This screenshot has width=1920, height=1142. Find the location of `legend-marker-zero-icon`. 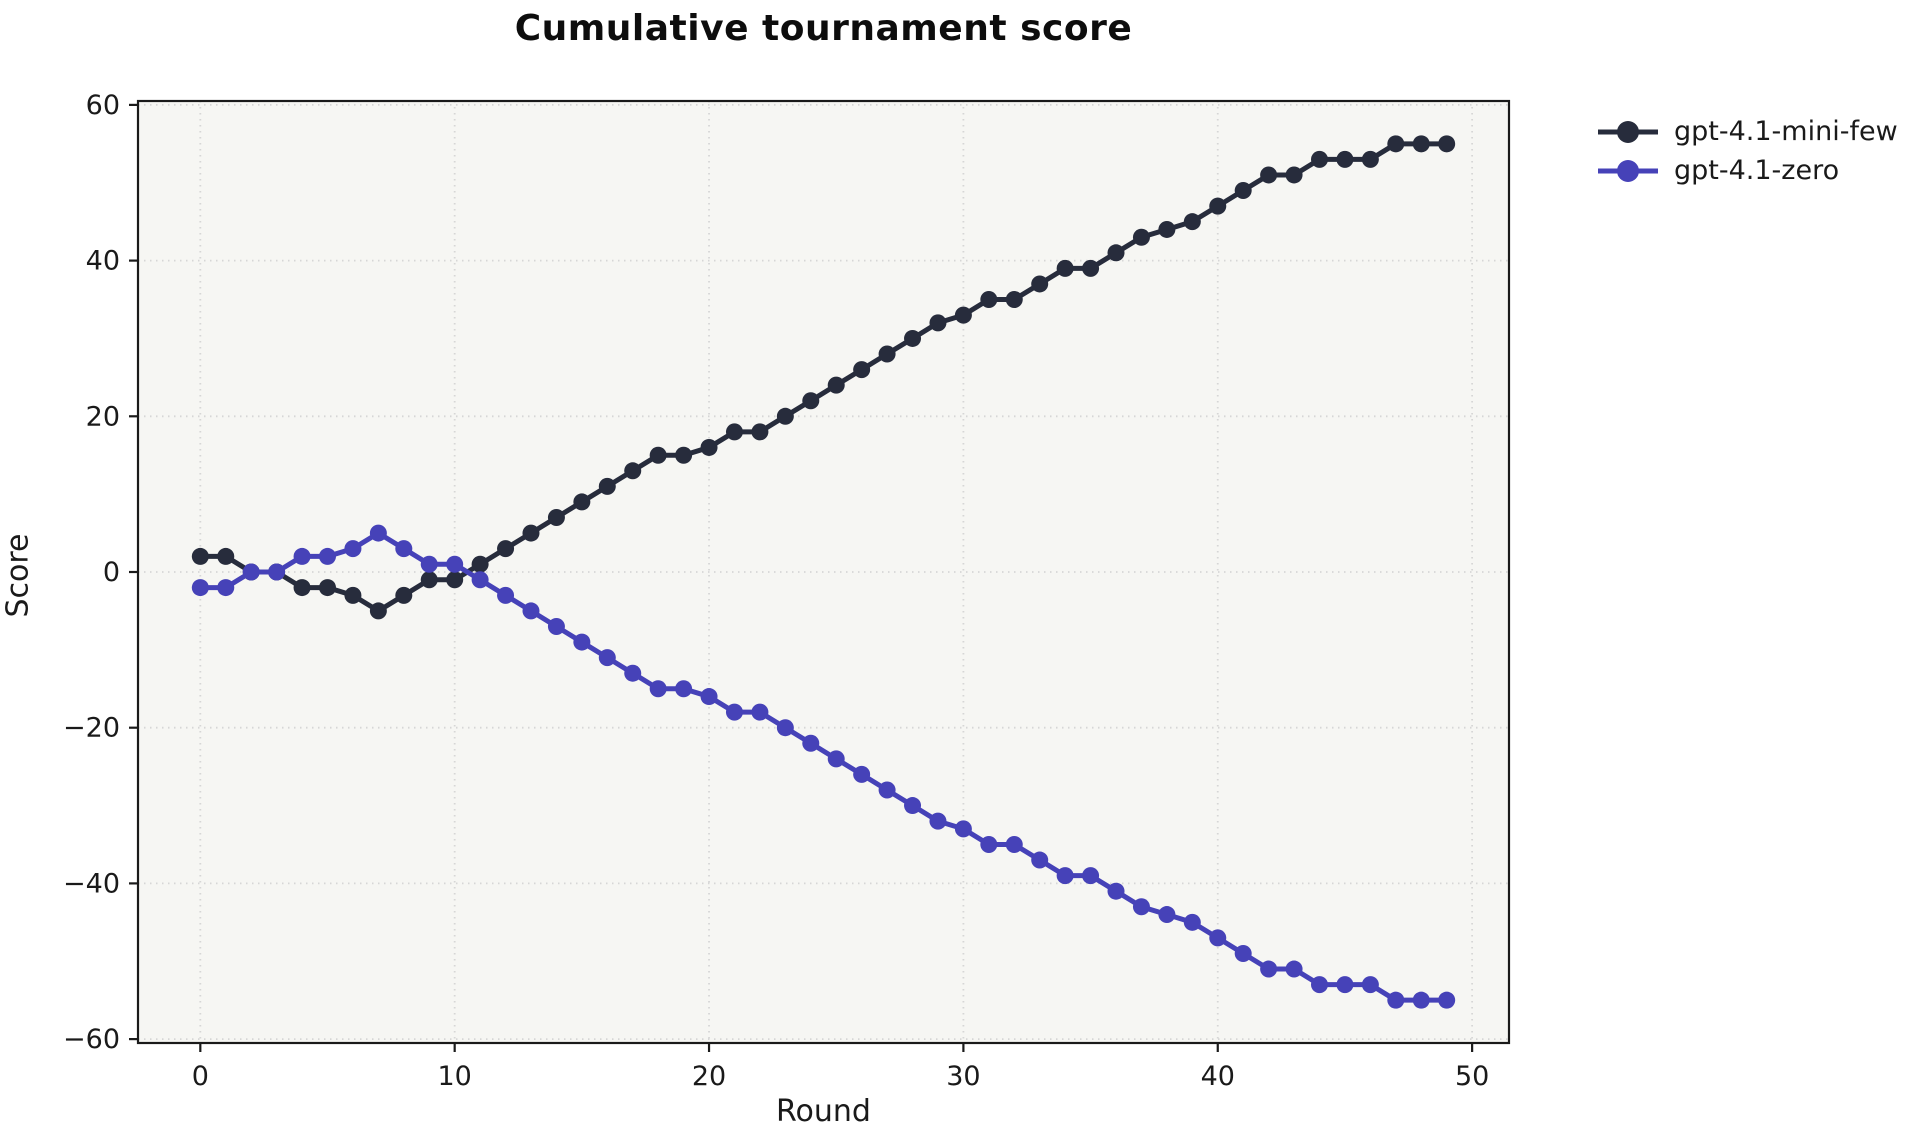

legend-marker-zero-icon is located at coordinates (1628, 170).